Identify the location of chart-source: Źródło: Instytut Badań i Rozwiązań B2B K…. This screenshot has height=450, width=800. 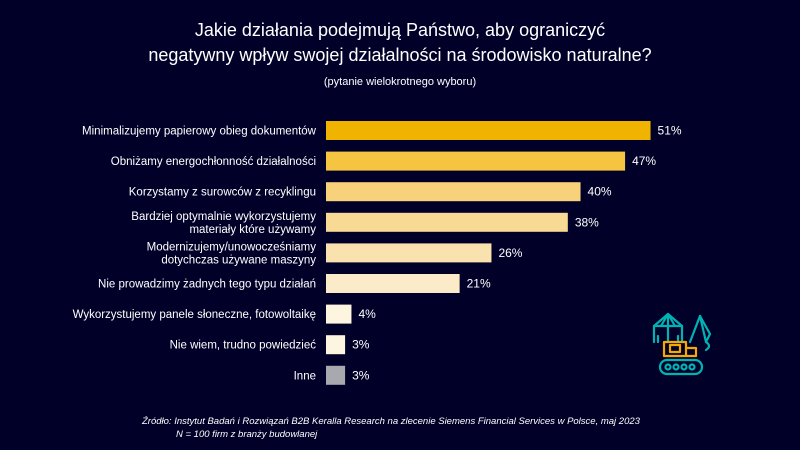
(391, 428).